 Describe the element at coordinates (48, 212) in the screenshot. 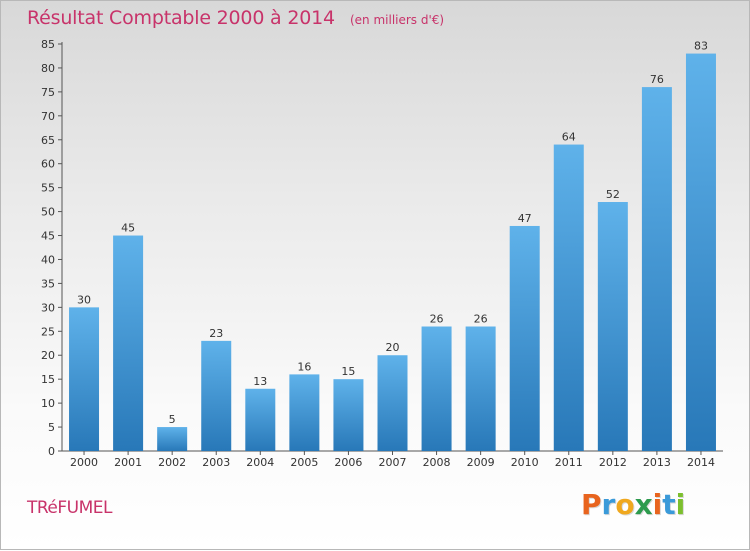

I see `y-tick-label: 50` at that location.